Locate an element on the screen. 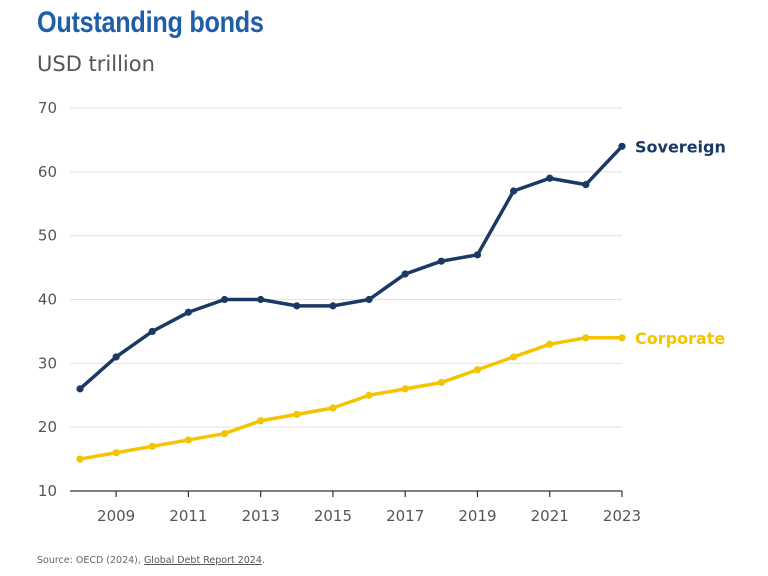  x-tick-label: 2015 is located at coordinates (333, 516).